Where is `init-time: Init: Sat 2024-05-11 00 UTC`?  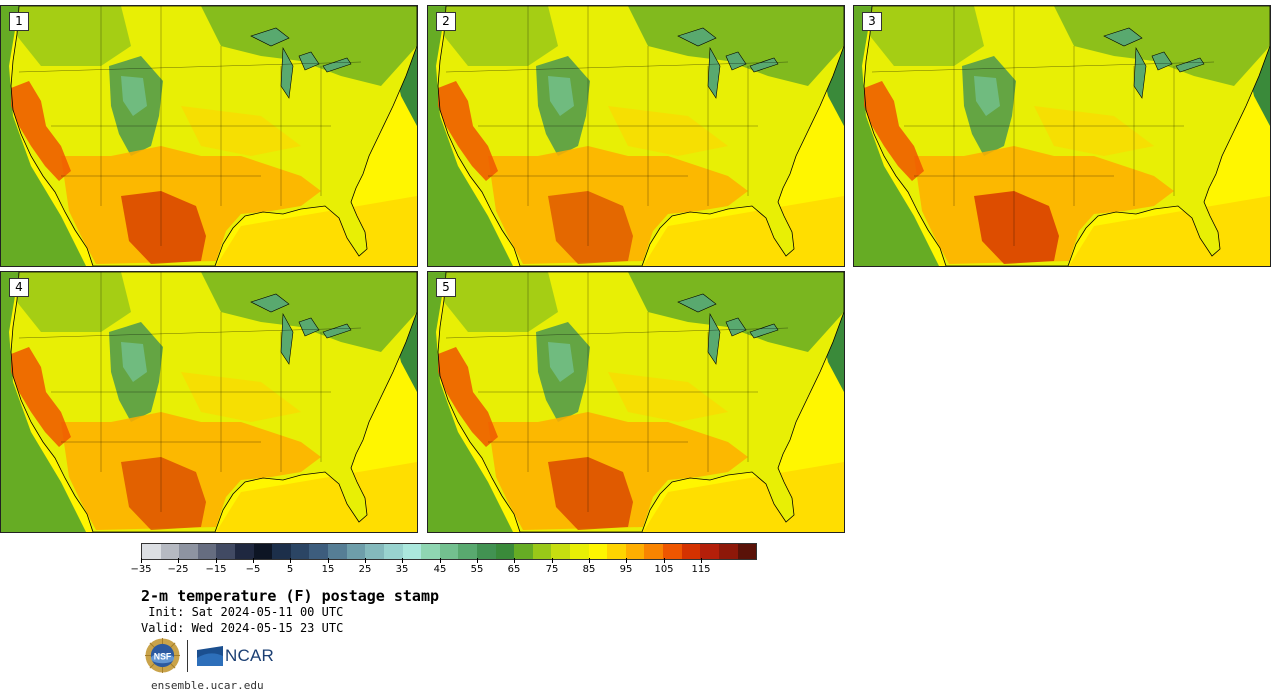
init-time: Init: Sat 2024-05-11 00 UTC is located at coordinates (242, 612).